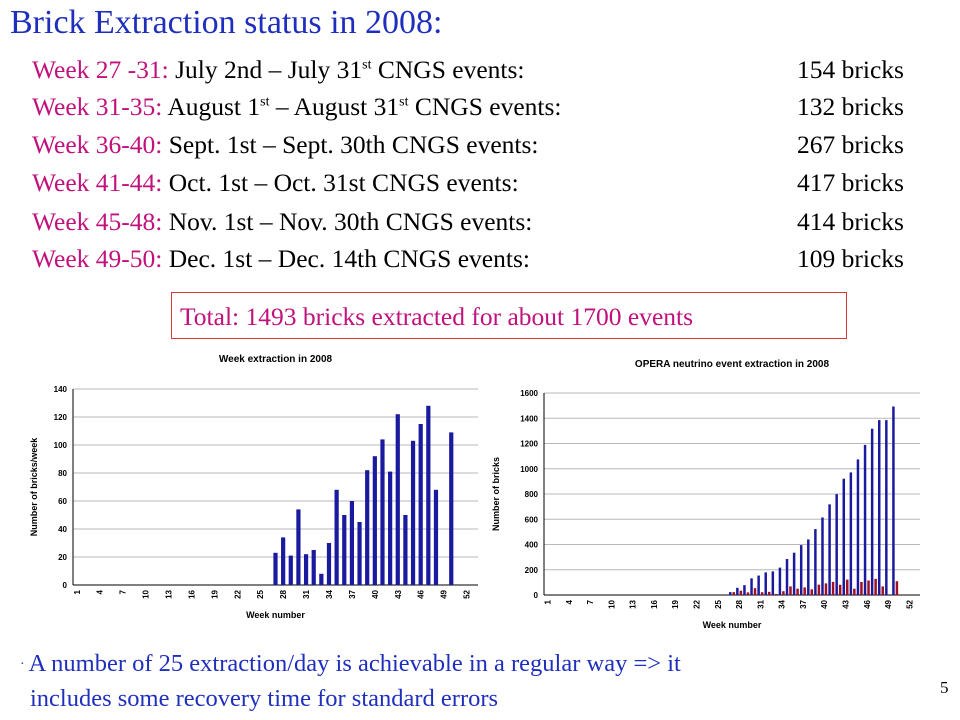 This screenshot has height=720, width=960. Describe the element at coordinates (850, 106) in the screenshot. I see `brick-count: 132 bricks` at that location.